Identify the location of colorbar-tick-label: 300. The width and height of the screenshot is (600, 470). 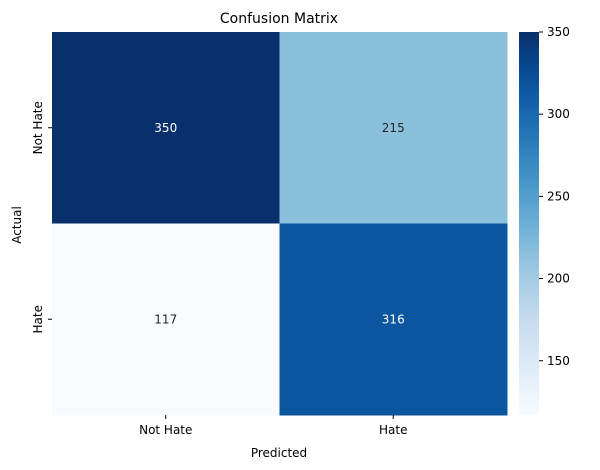
(558, 114).